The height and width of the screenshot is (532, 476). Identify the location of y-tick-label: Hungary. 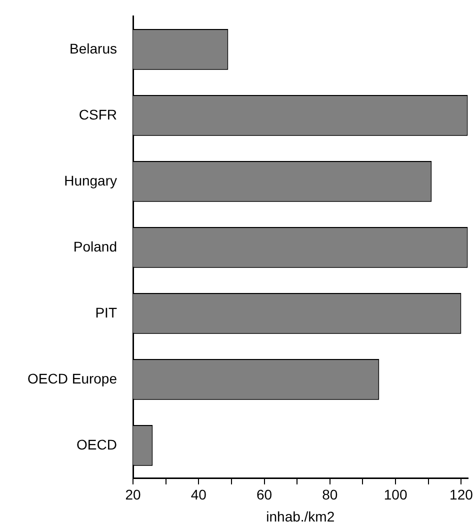
(90, 180).